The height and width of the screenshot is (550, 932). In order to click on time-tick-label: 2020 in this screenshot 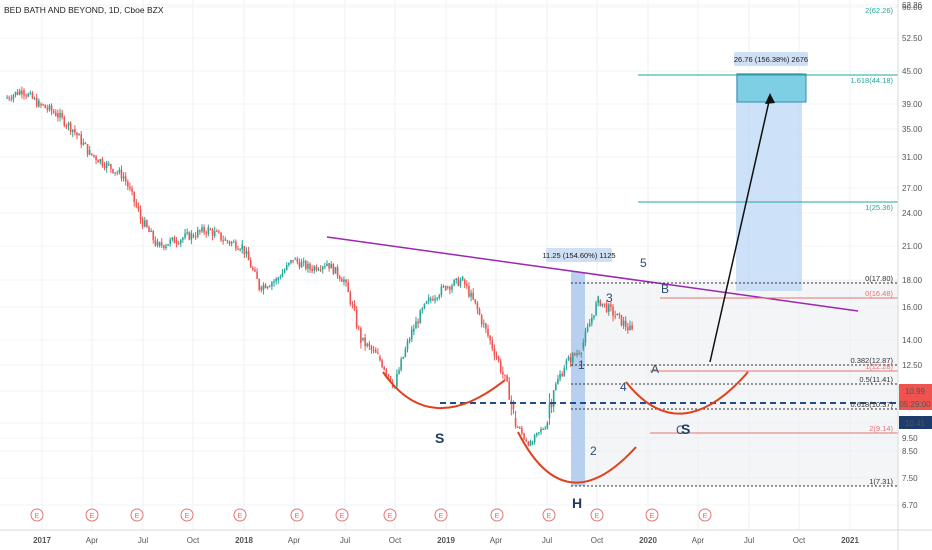, I will do `click(648, 540)`.